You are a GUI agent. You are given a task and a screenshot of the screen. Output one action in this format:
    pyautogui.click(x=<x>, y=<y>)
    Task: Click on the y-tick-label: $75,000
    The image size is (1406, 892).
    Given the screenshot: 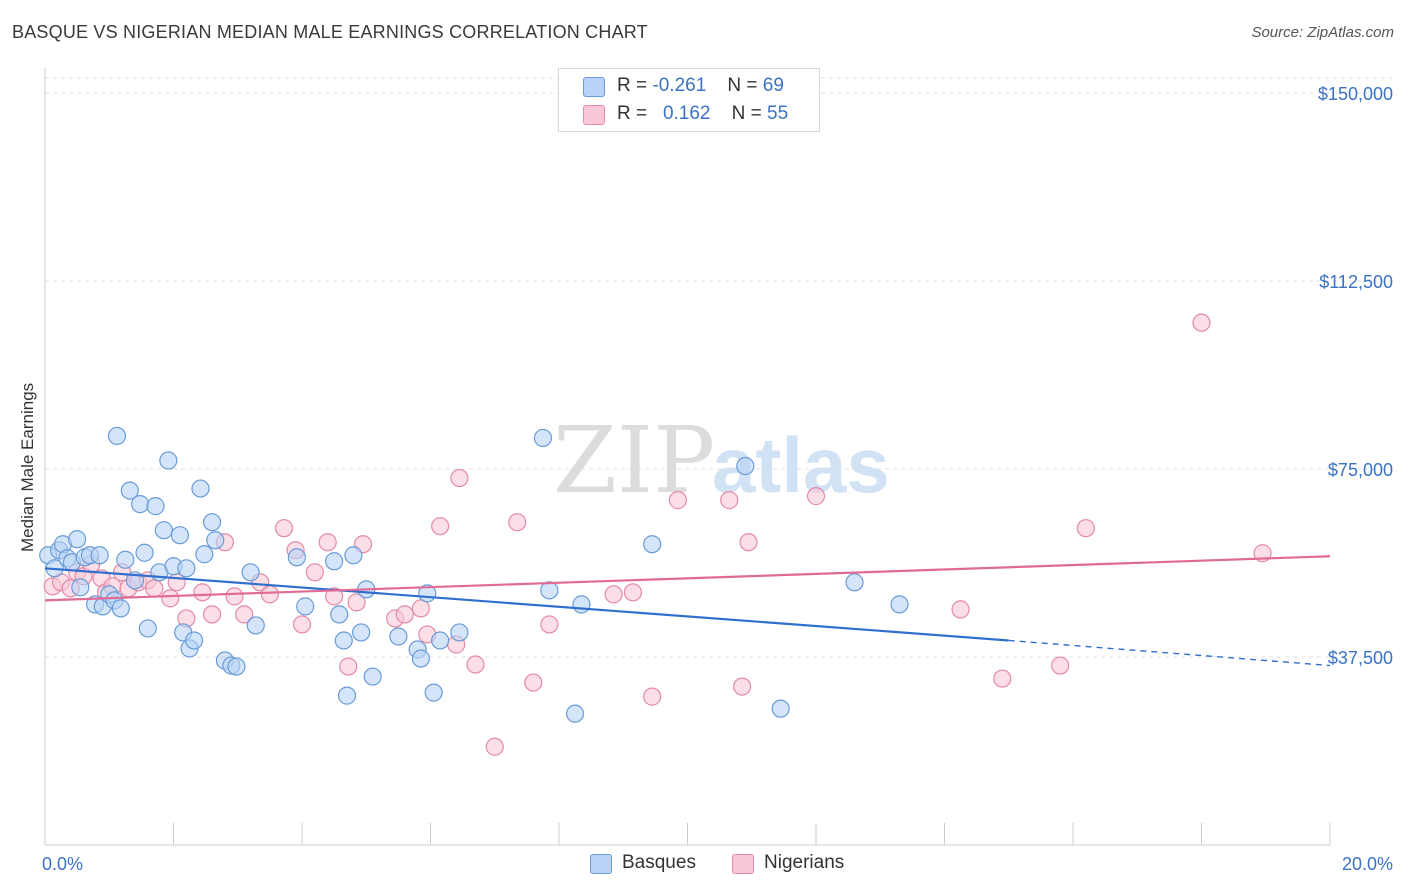 What is the action you would take?
    pyautogui.click(x=1360, y=470)
    